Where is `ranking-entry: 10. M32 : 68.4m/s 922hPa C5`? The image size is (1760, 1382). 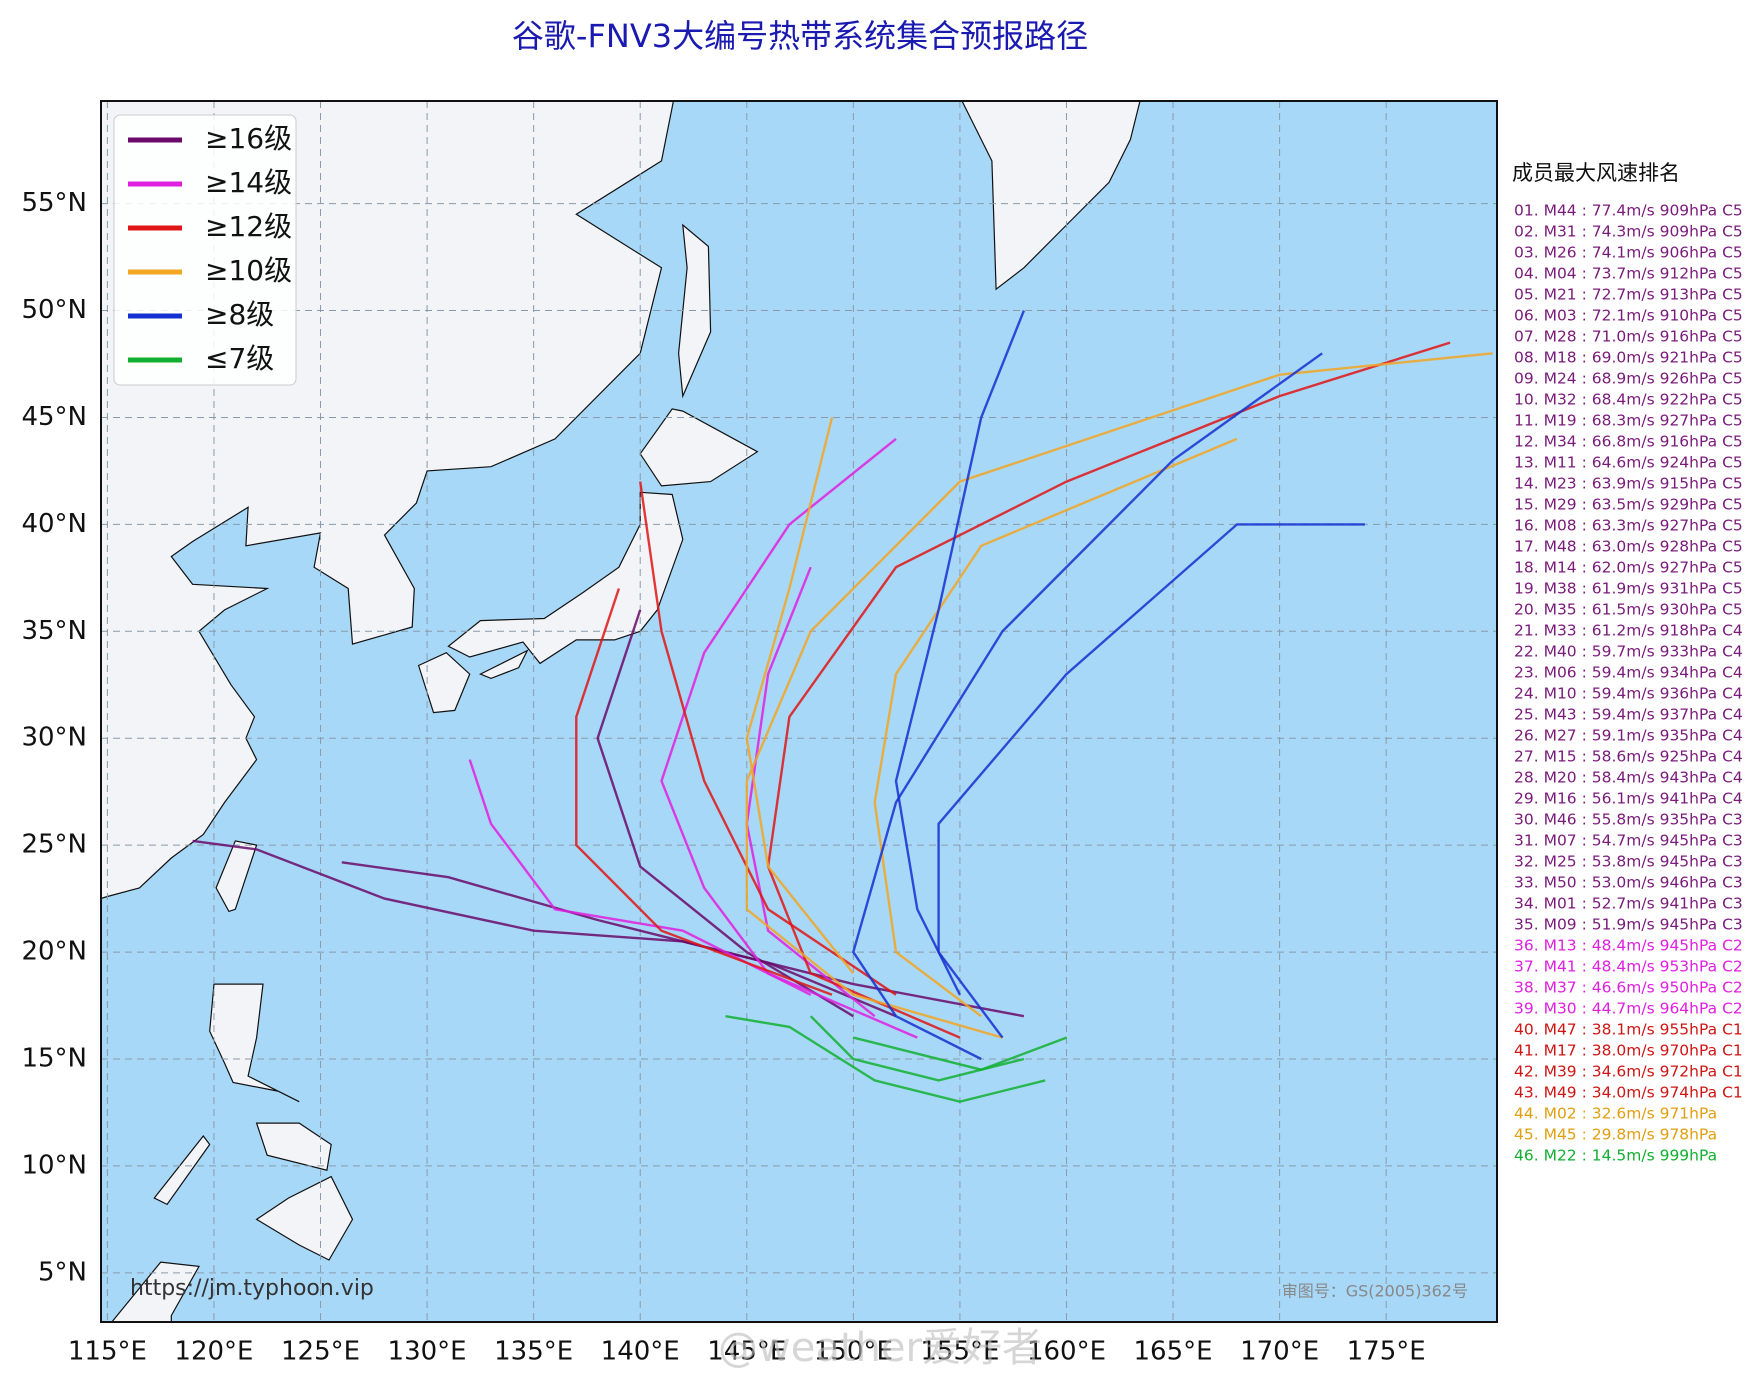 ranking-entry: 10. M32 : 68.4m/s 922hPa C5 is located at coordinates (1628, 400).